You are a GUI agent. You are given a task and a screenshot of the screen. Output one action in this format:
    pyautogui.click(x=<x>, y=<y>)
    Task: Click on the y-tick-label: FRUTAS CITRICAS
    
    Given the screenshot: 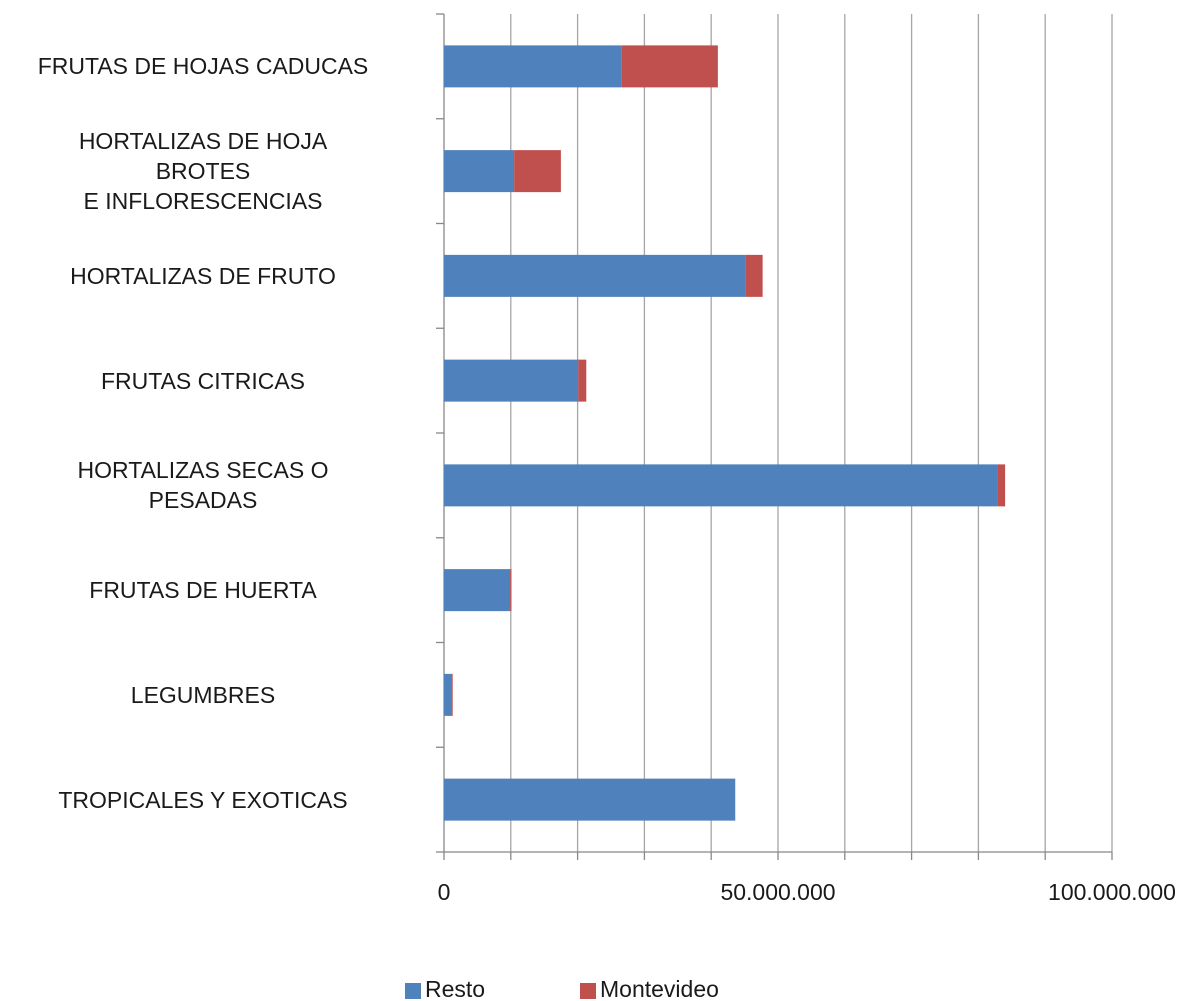 What is the action you would take?
    pyautogui.click(x=203, y=380)
    